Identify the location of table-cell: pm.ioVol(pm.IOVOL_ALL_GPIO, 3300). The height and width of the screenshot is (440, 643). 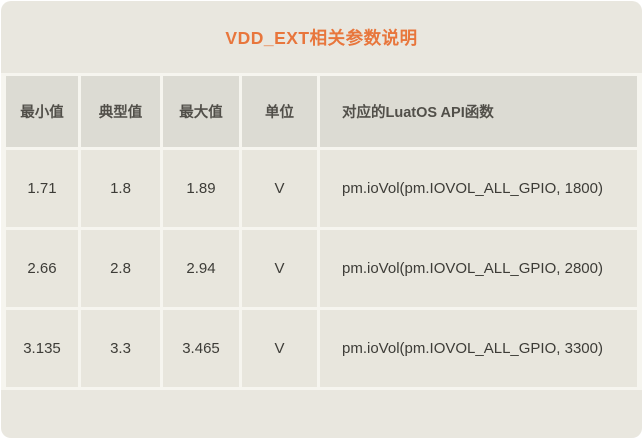
(478, 348).